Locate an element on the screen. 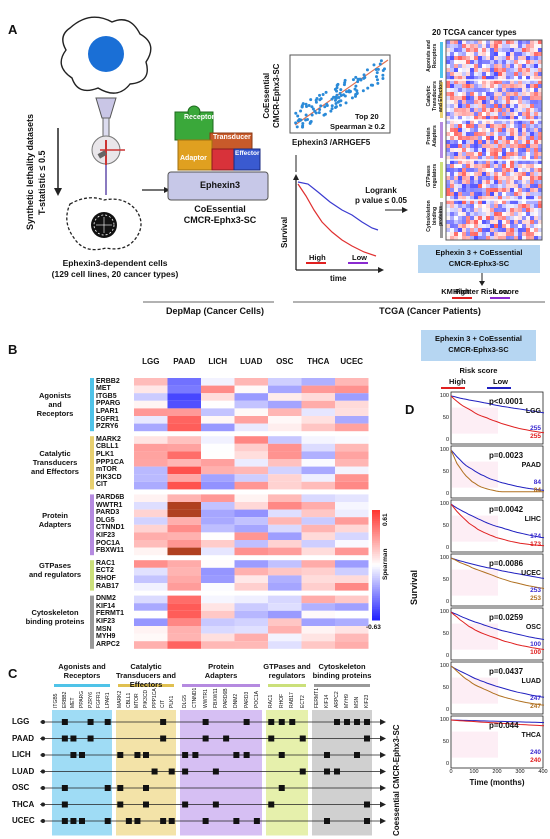 This screenshot has height=839, width=550. colorbar-max-label: 0.61 is located at coordinates (385, 519).